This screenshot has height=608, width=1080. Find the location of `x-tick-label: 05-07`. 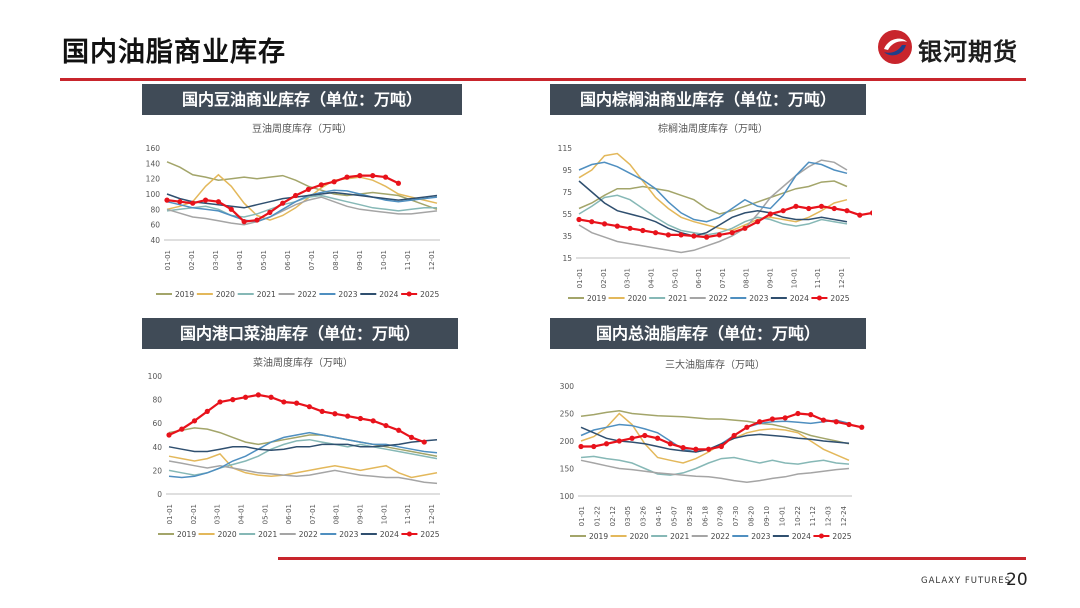

x-tick-label: 05-07 is located at coordinates (674, 516).